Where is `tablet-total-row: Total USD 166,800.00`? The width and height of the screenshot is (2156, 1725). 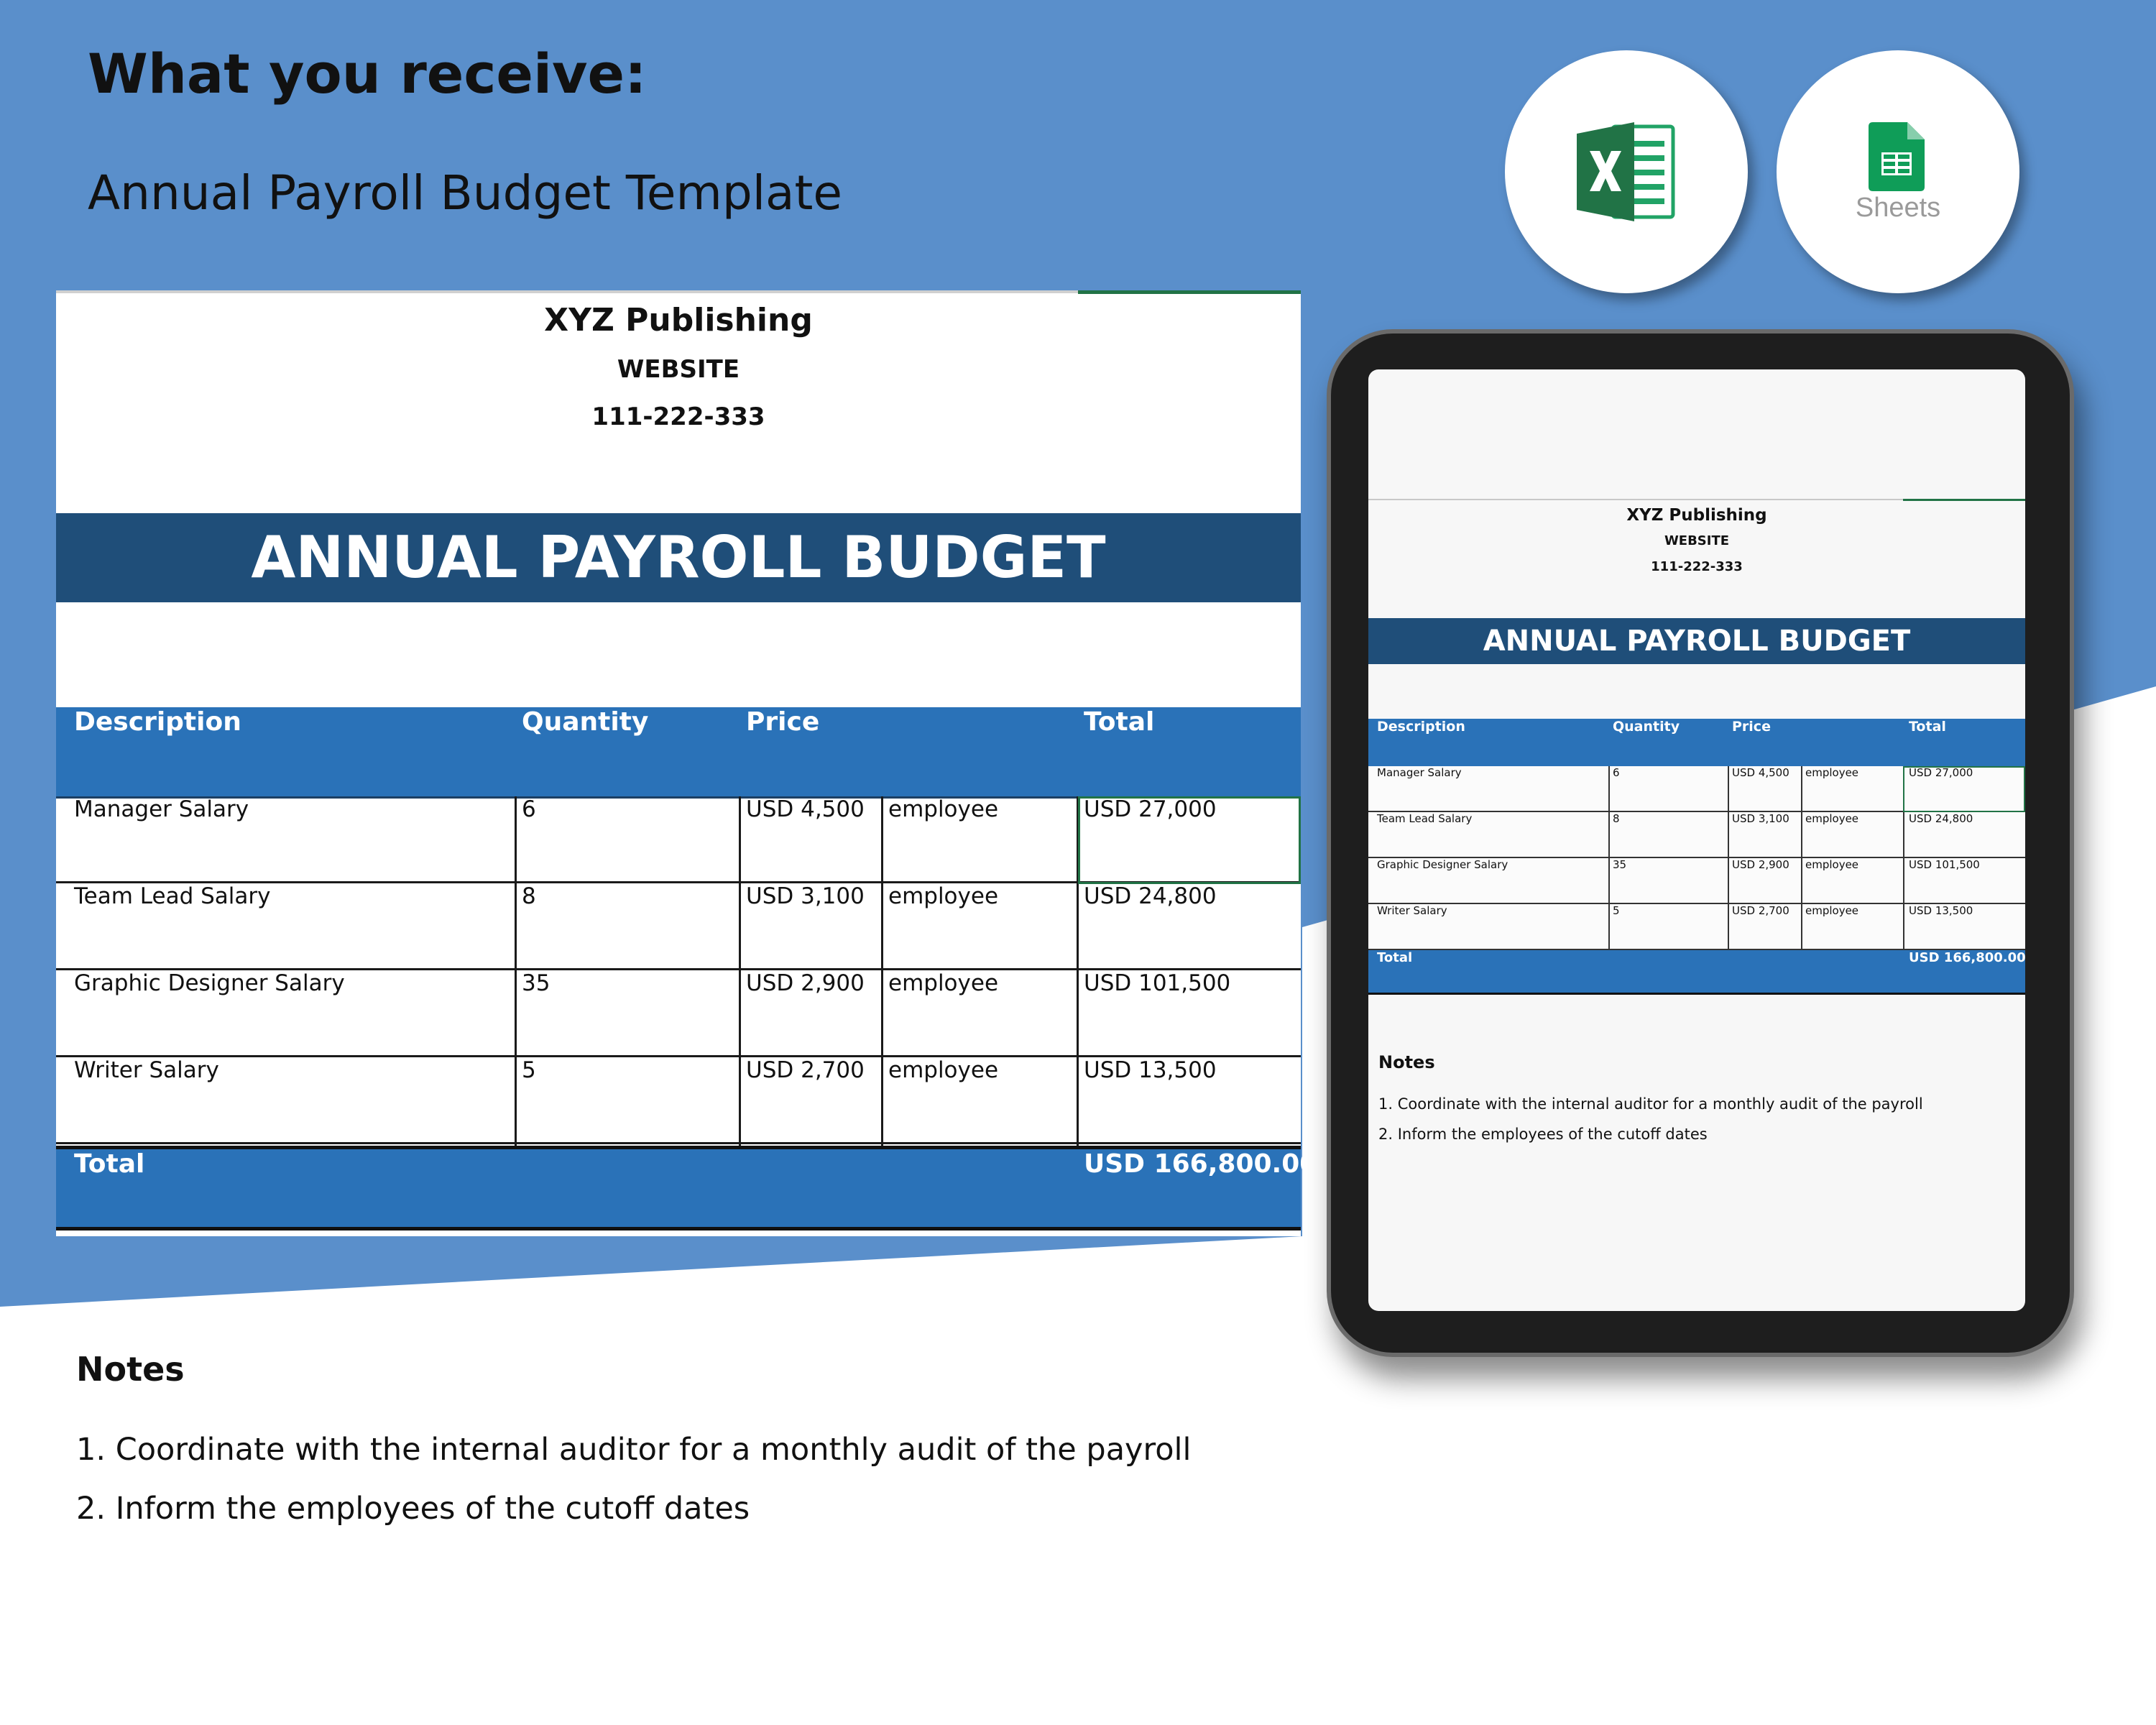 tablet-total-row: Total USD 166,800.00 is located at coordinates (1697, 972).